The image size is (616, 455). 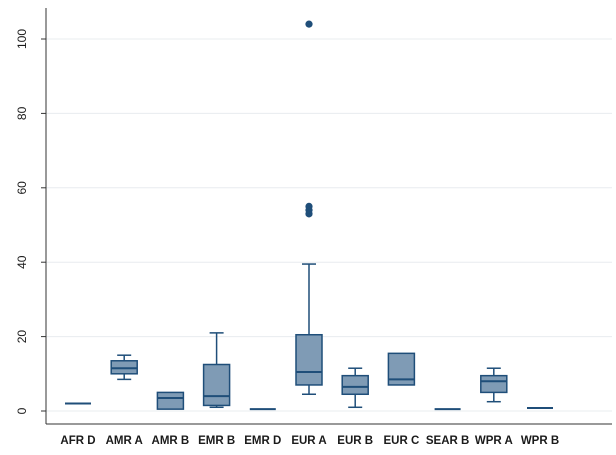 I want to click on y-axis-ticks: 0 20 40 60 80 100, so click(x=30, y=221).